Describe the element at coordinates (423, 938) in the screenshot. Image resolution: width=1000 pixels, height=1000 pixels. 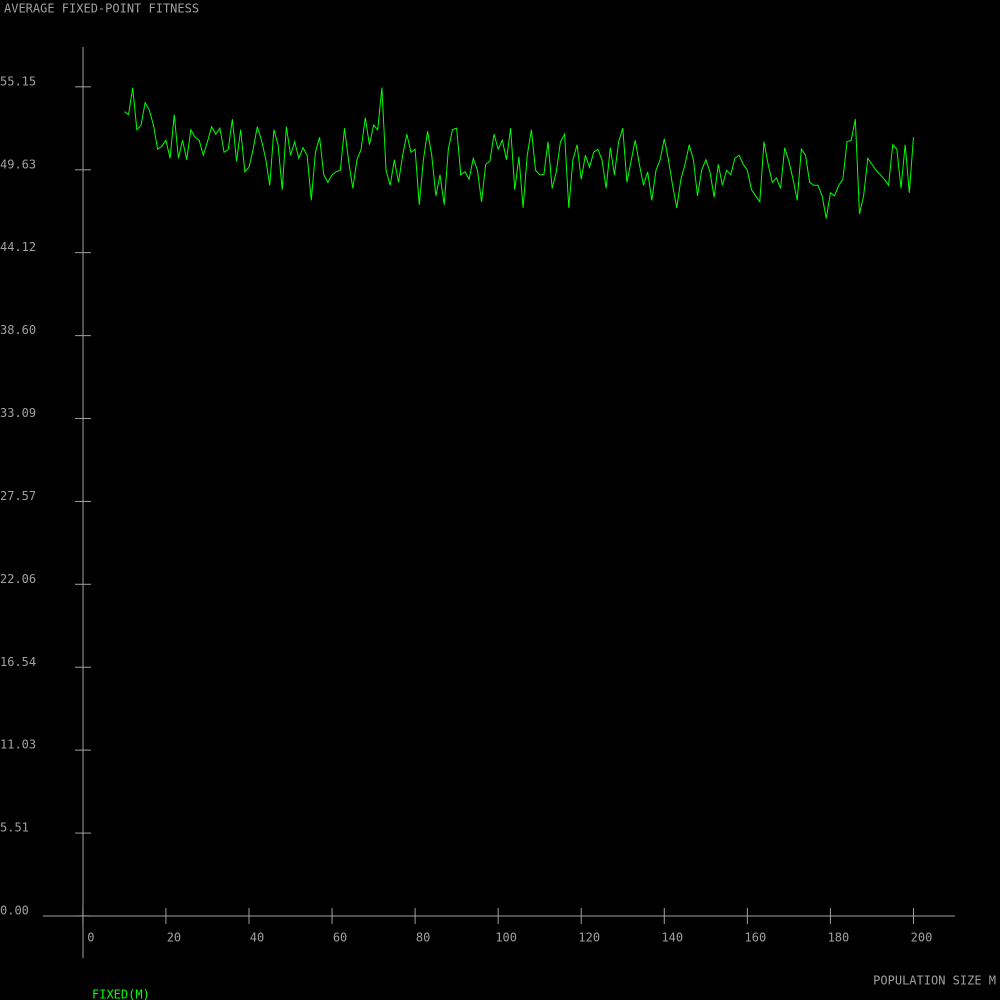
I see `x-tick-label: 80` at that location.